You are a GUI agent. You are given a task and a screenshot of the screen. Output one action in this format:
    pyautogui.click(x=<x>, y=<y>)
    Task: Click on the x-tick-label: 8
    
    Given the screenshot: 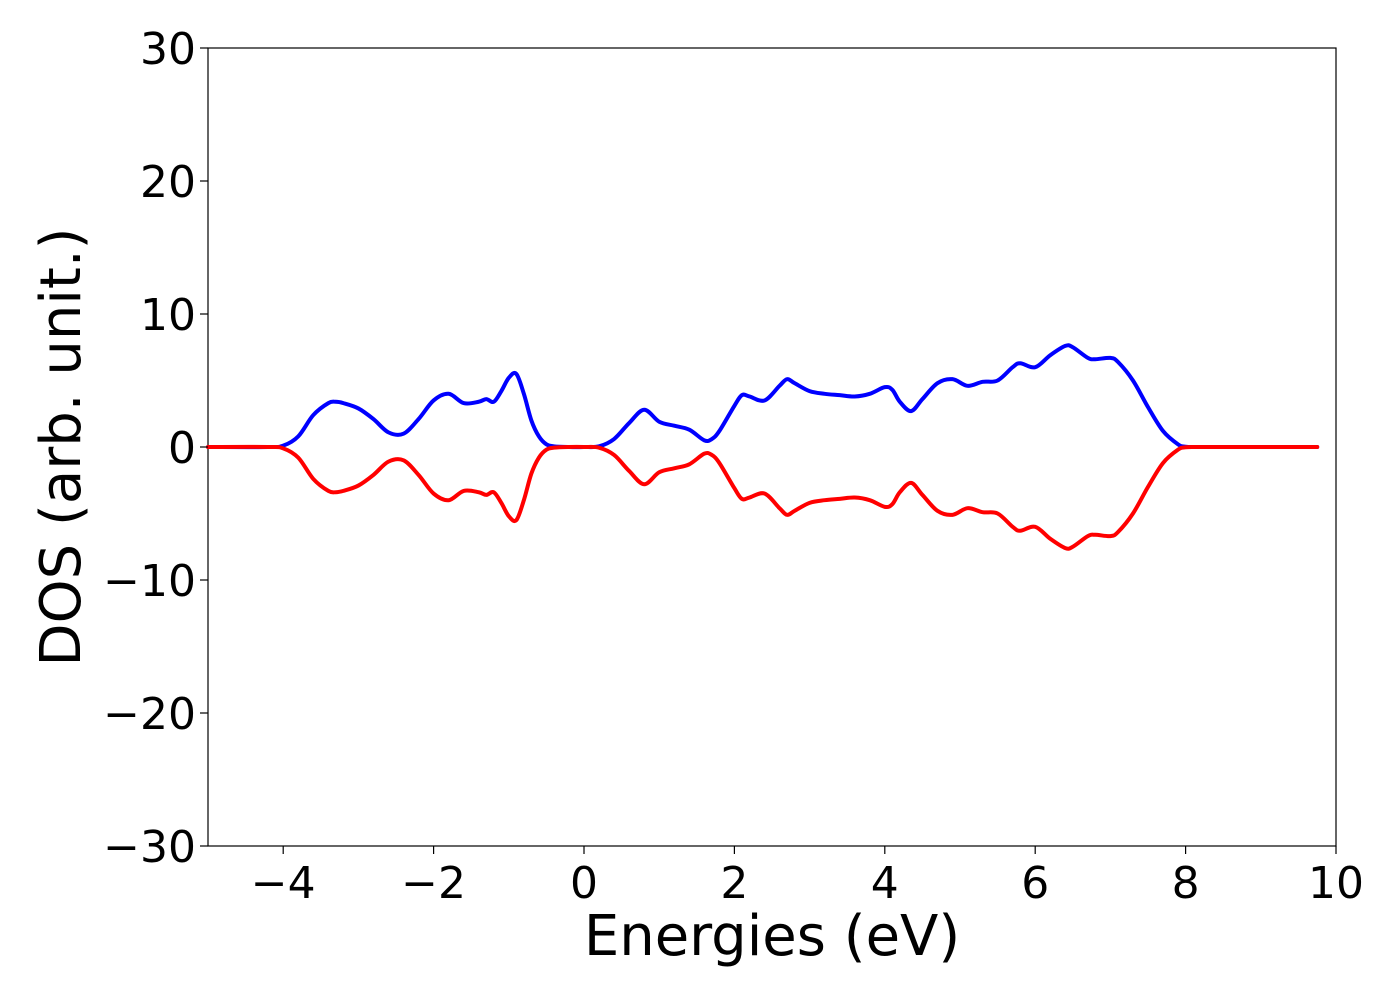 What is the action you would take?
    pyautogui.click(x=1186, y=883)
    